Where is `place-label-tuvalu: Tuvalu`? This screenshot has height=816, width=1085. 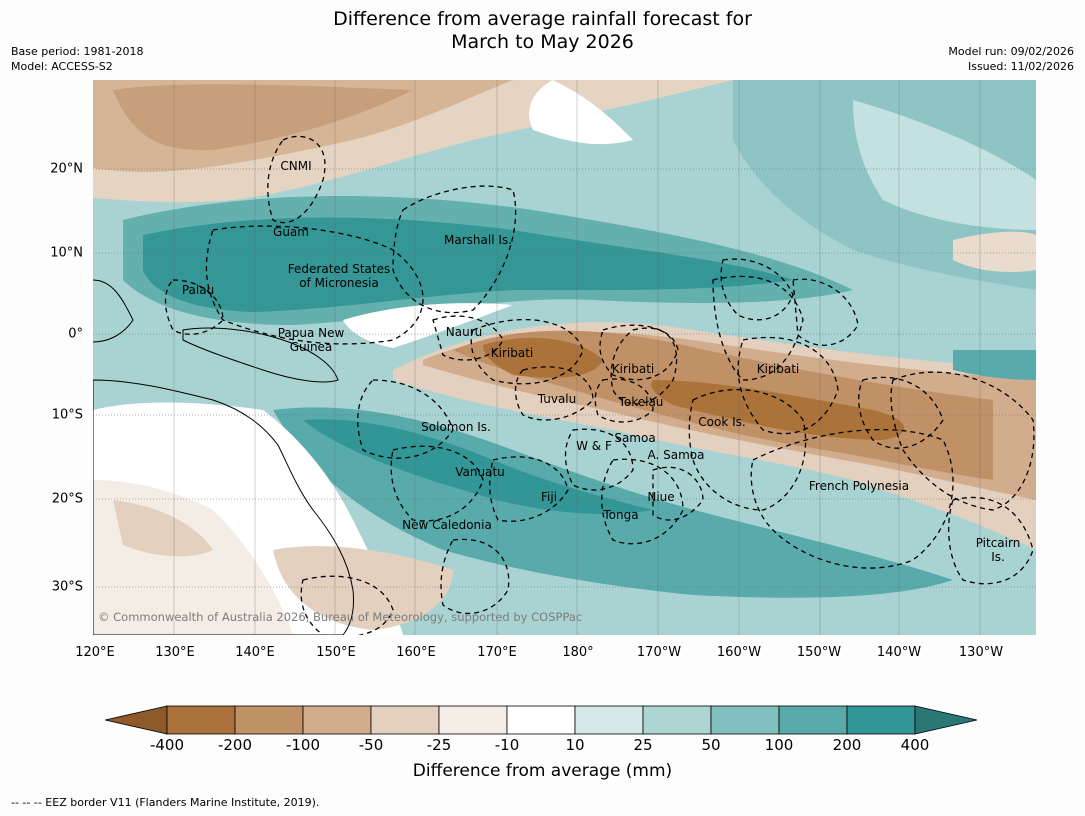
place-label-tuvalu: Tuvalu is located at coordinates (557, 399).